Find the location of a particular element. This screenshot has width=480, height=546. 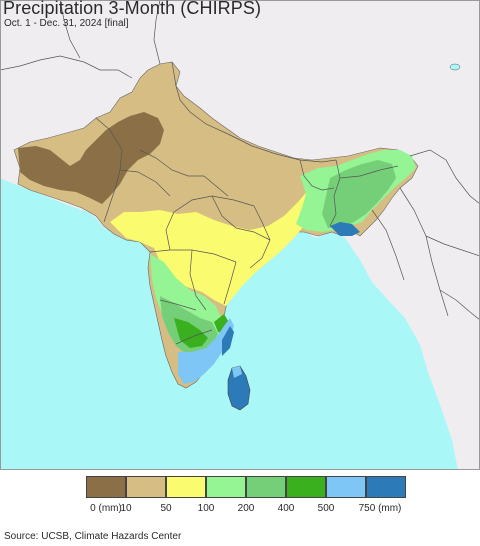

legend-bar is located at coordinates (247, 487).